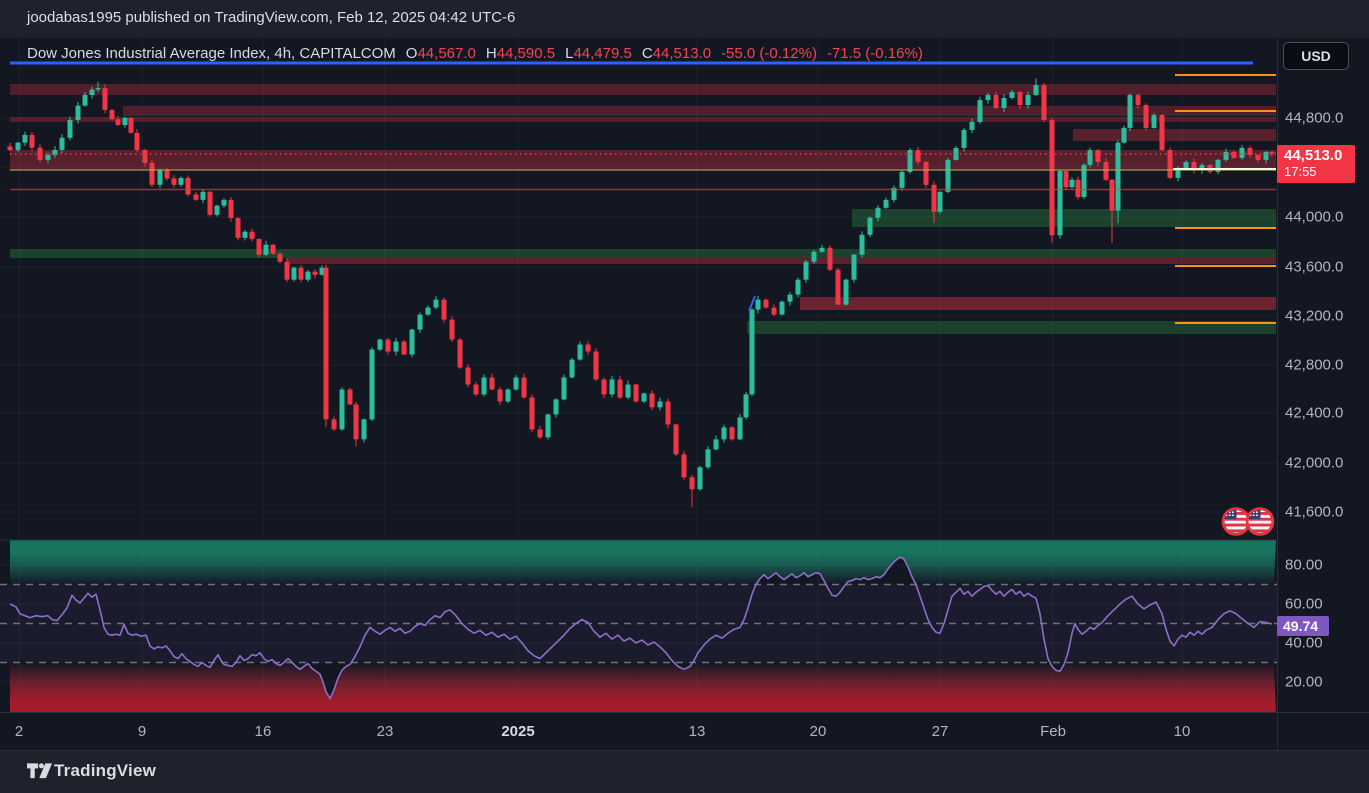  I want to click on currency-button: USD, so click(1316, 56).